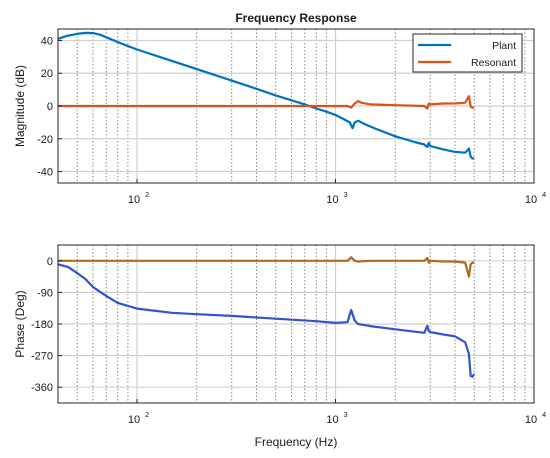  What do you see at coordinates (504, 46) in the screenshot?
I see `legend-label-1: Plant` at bounding box center [504, 46].